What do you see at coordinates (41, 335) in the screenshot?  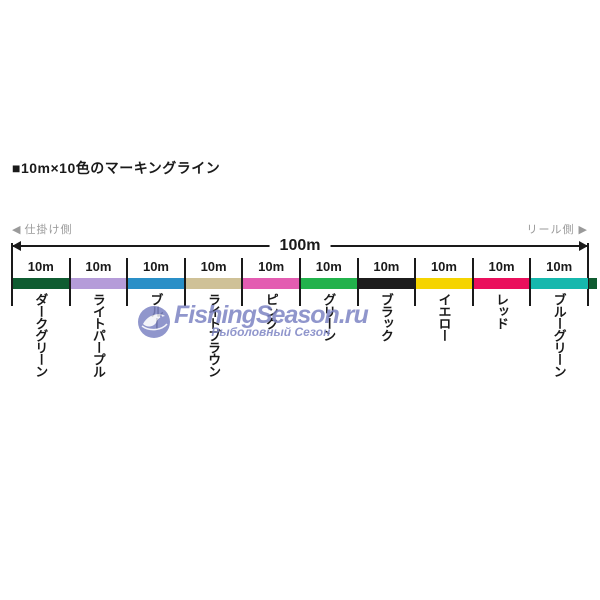 I see `segment-color-name: ダークグリーン` at bounding box center [41, 335].